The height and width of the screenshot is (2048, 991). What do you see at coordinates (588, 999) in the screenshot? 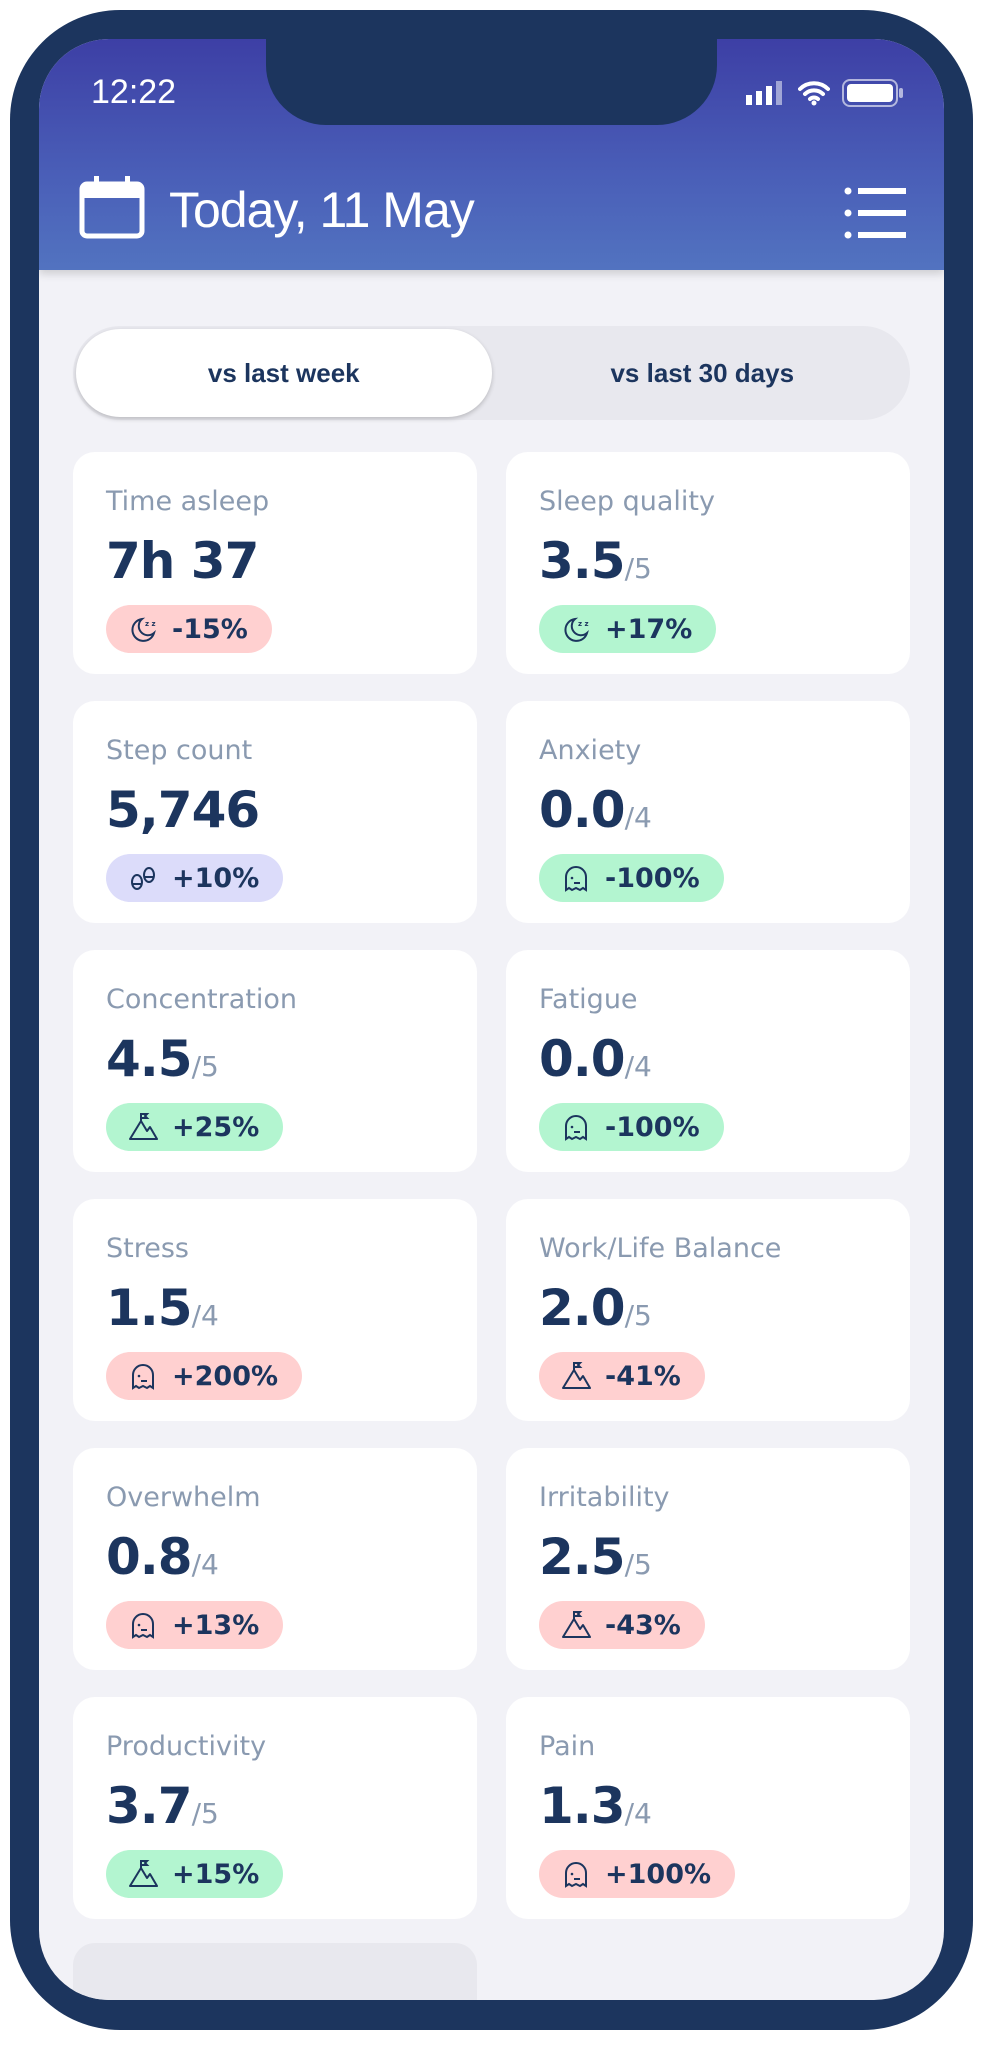
I see `metric-label: Fatigue` at bounding box center [588, 999].